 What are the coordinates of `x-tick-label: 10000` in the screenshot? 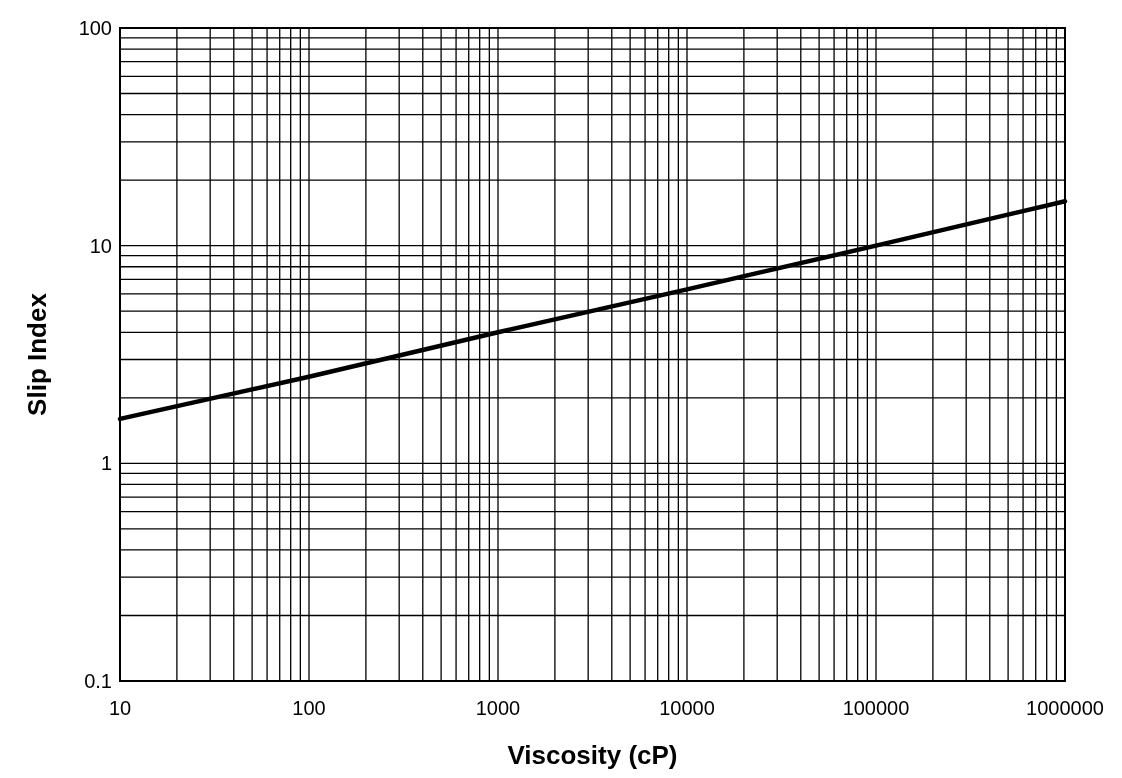 It's located at (687, 708).